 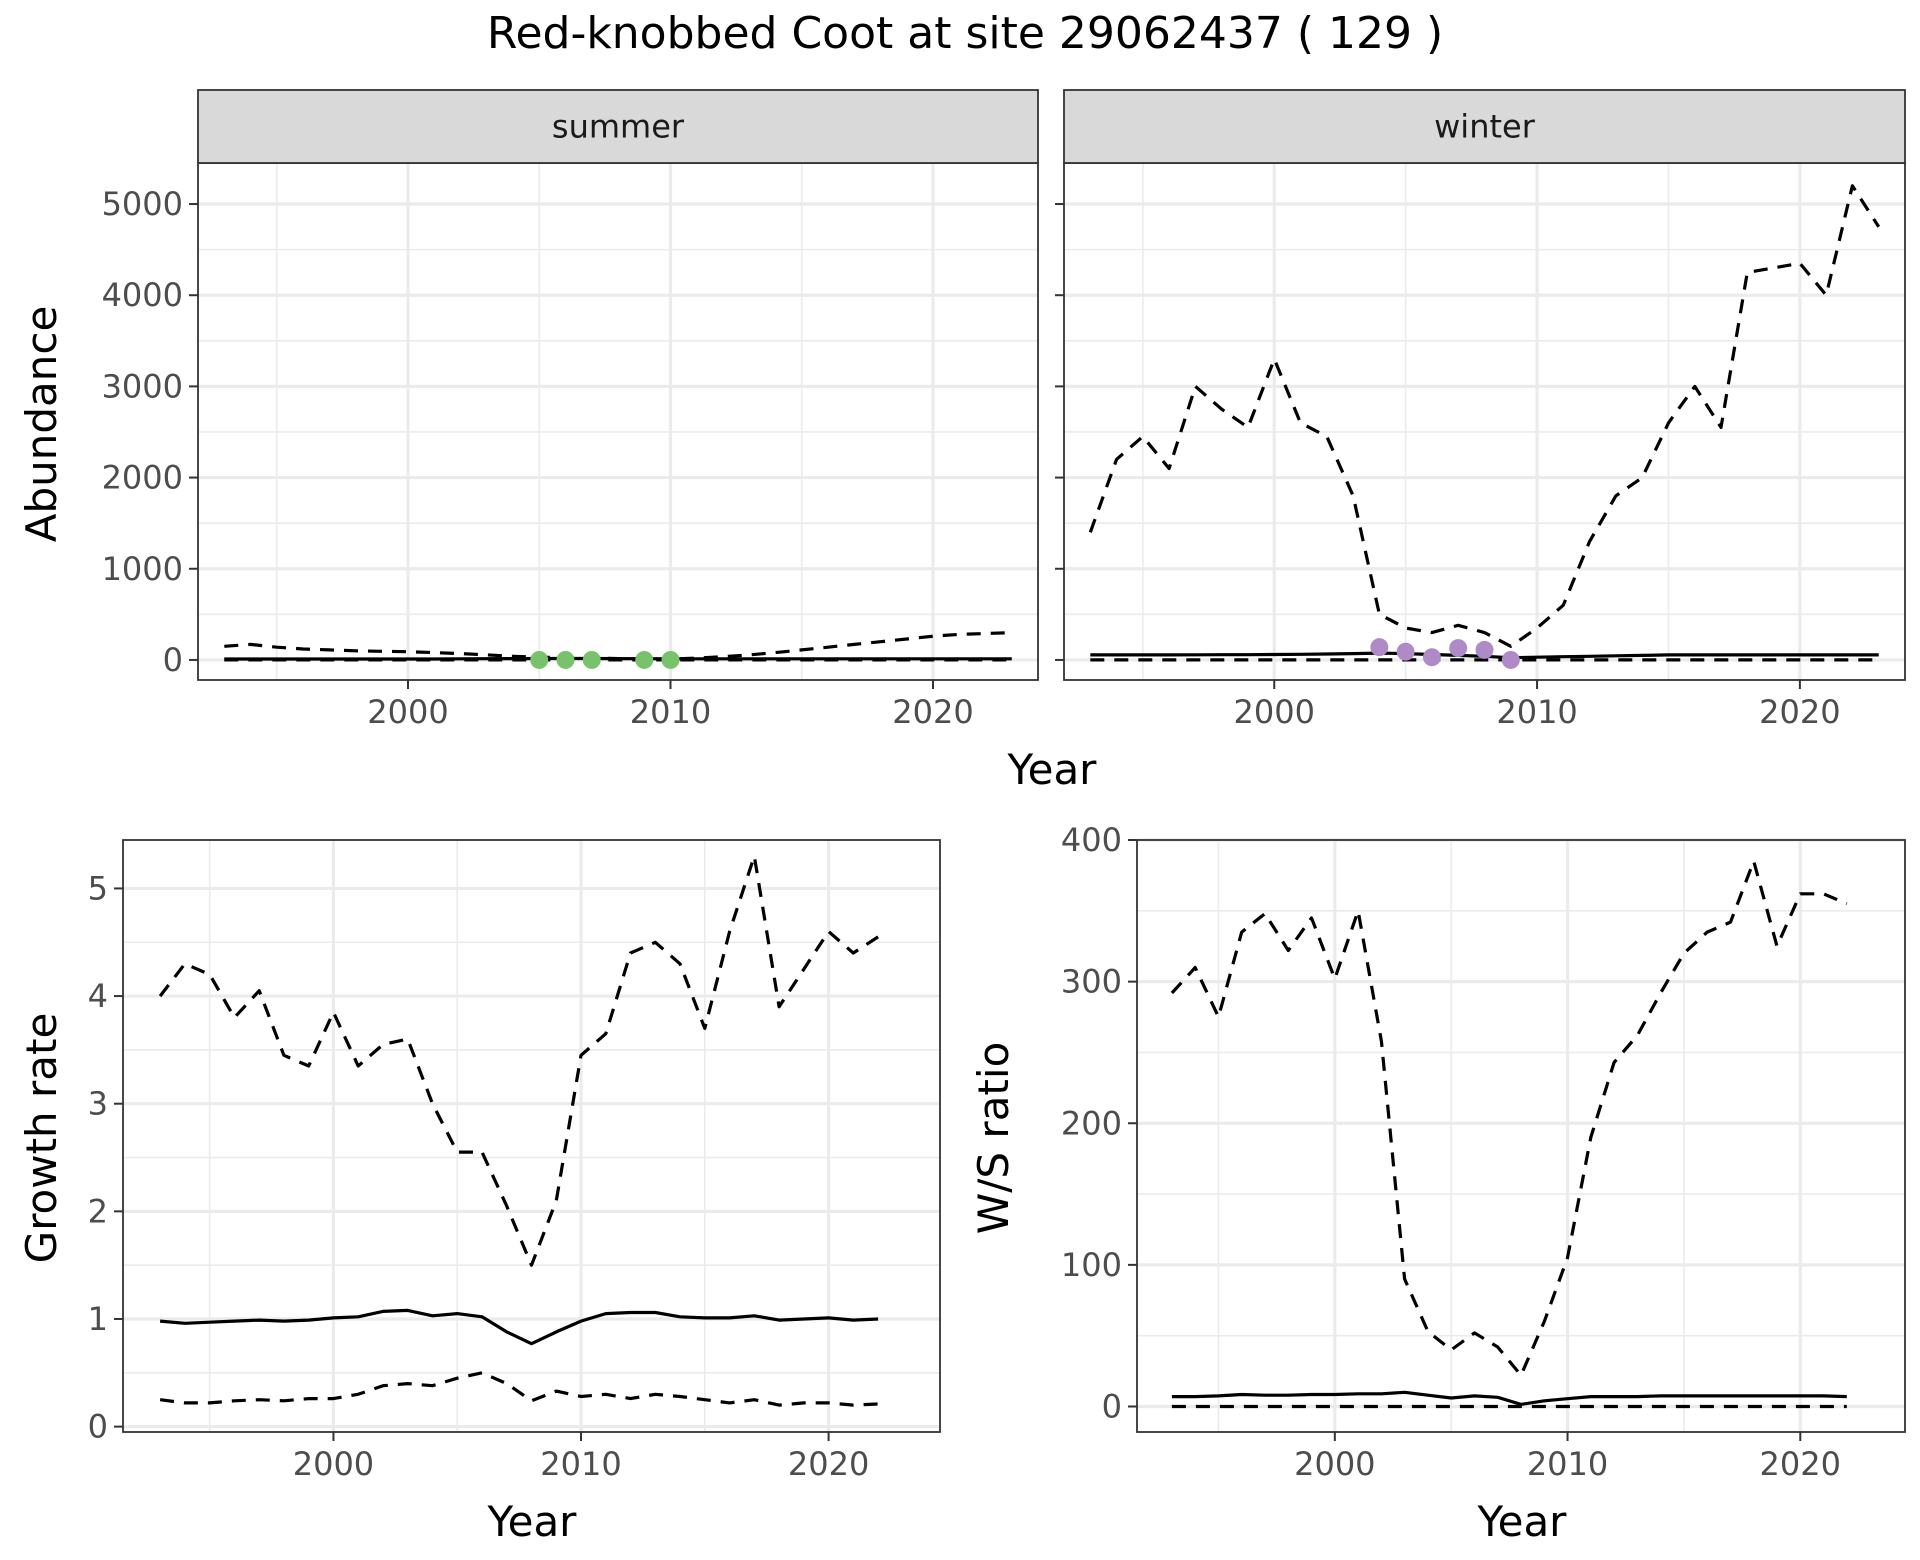 What do you see at coordinates (98, 1319) in the screenshot?
I see `y-tick-label: 1` at bounding box center [98, 1319].